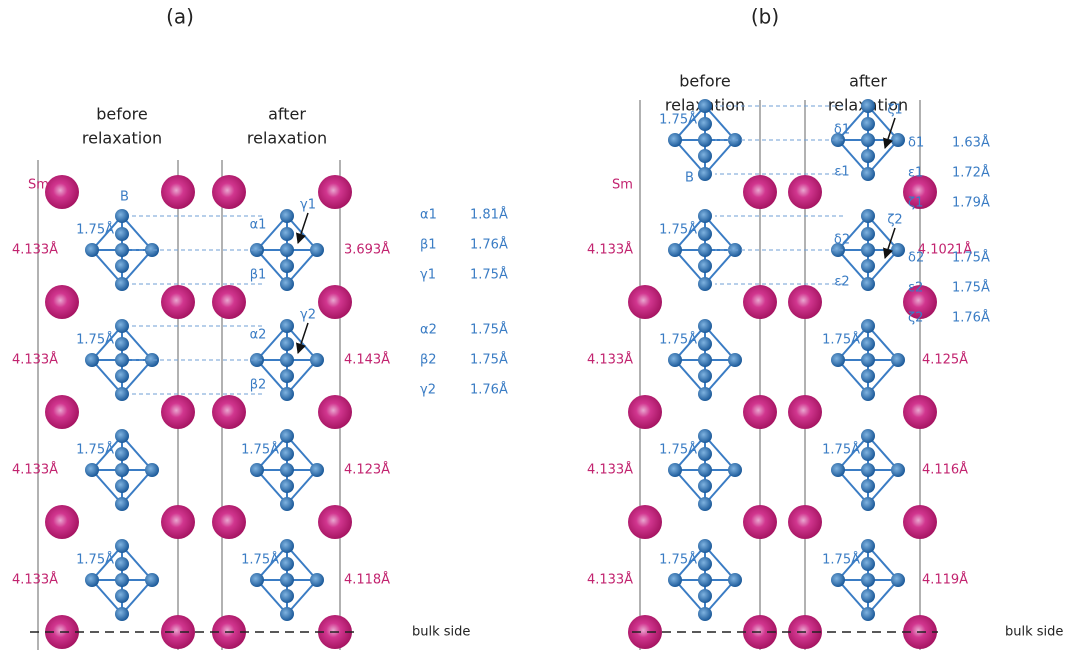 The image size is (1078, 656). Describe the element at coordinates (689, 178) in the screenshot. I see `b-label: B` at that location.